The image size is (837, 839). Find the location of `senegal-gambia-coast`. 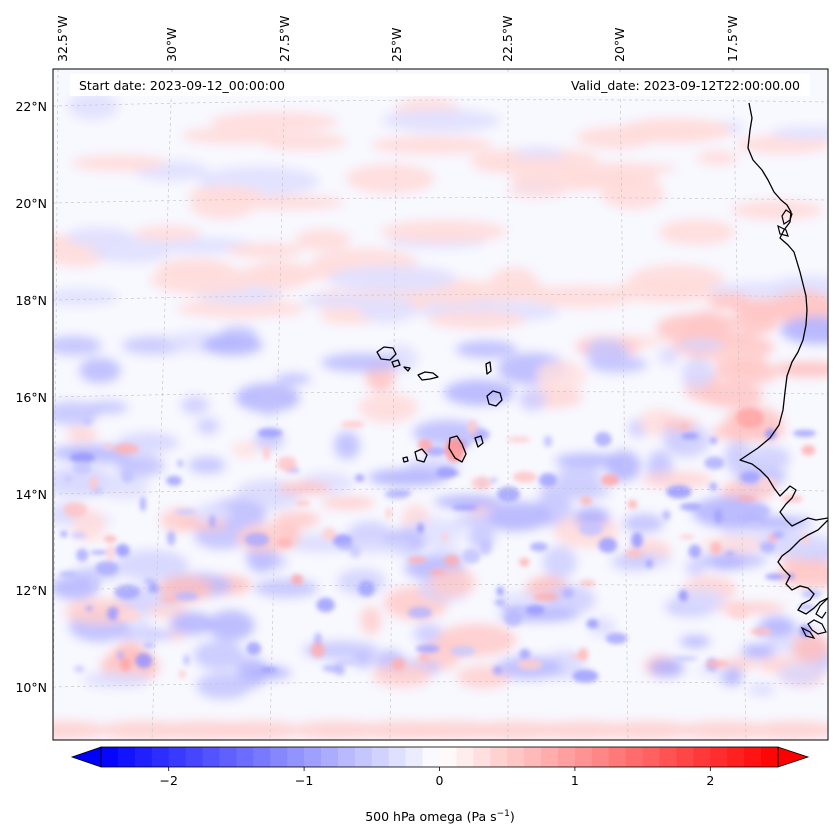

senegal-gambia-coast is located at coordinates (802, 567).